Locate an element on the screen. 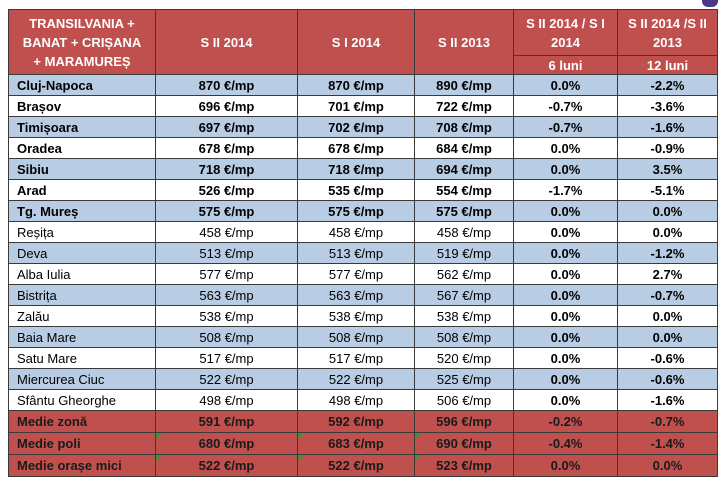 The image size is (720, 503). change-12-months-cell: -1.4% is located at coordinates (667, 443).